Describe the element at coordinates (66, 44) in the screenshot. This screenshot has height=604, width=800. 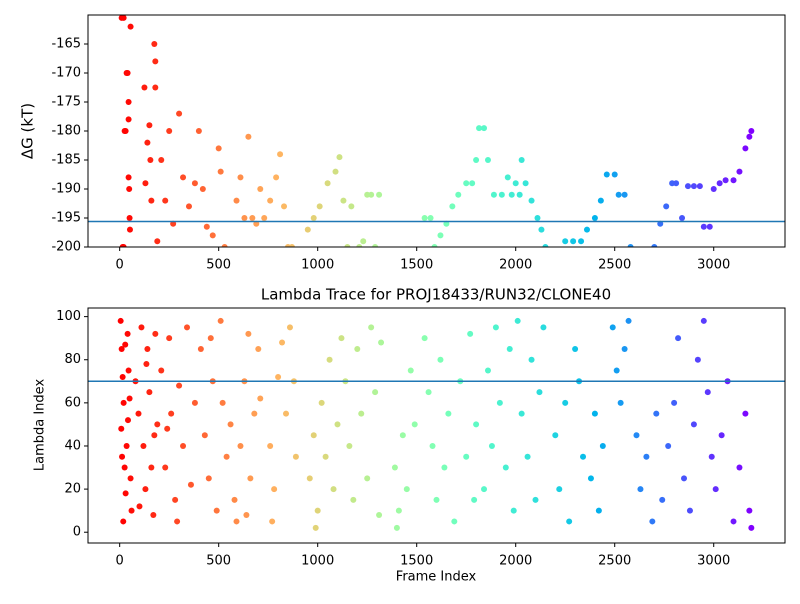
I see `y-tick-label: -165` at that location.